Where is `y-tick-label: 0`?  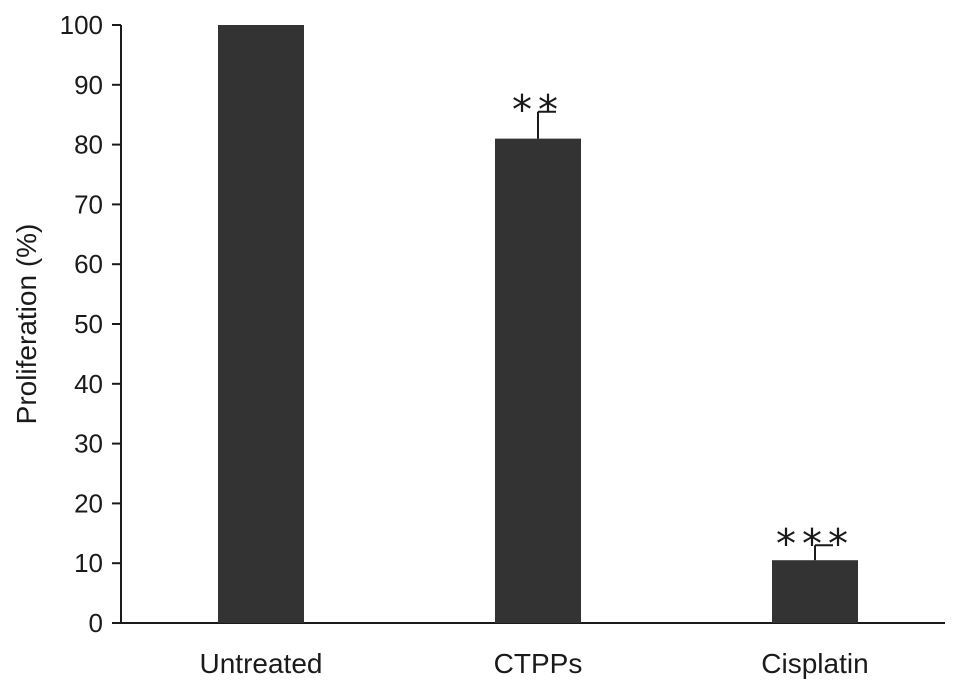 y-tick-label: 0 is located at coordinates (96, 623).